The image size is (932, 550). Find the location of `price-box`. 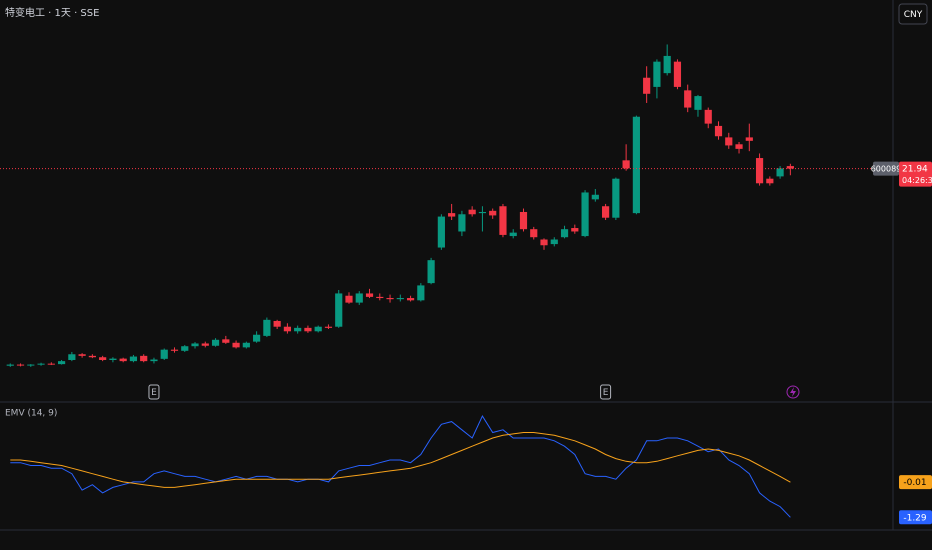

price-box is located at coordinates (915, 174).